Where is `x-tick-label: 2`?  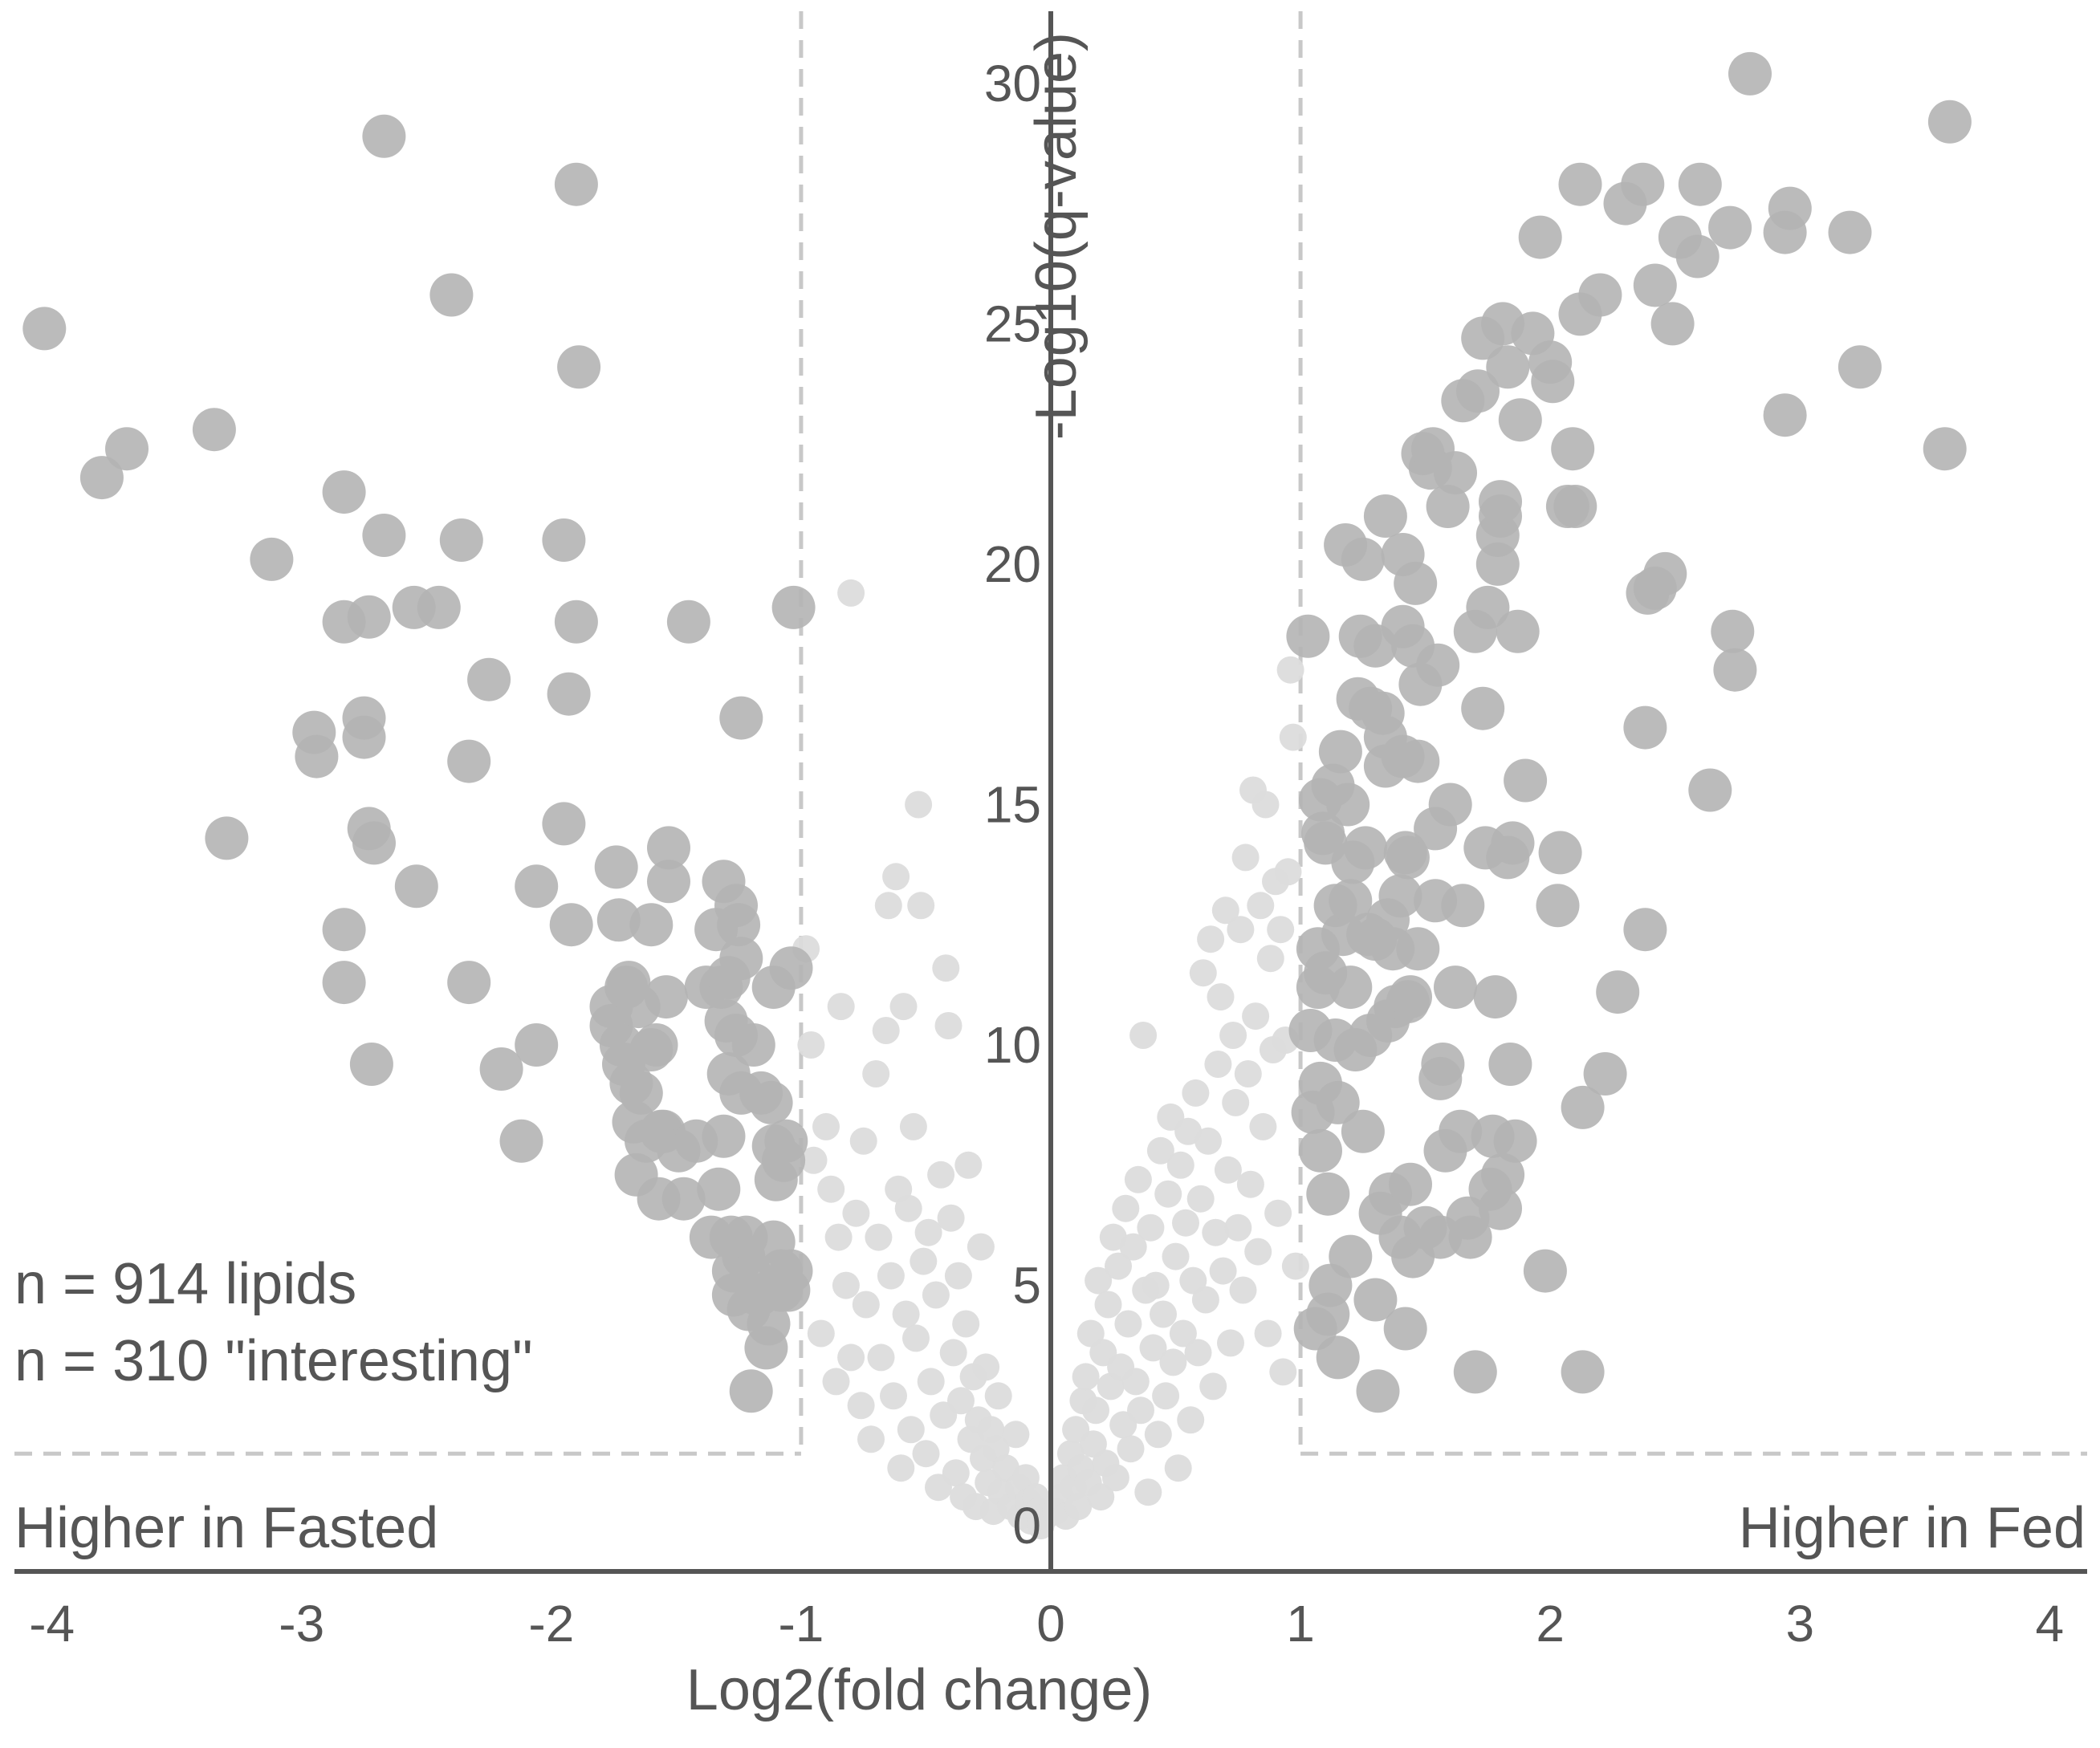
x-tick-label: 2 is located at coordinates (1550, 1623).